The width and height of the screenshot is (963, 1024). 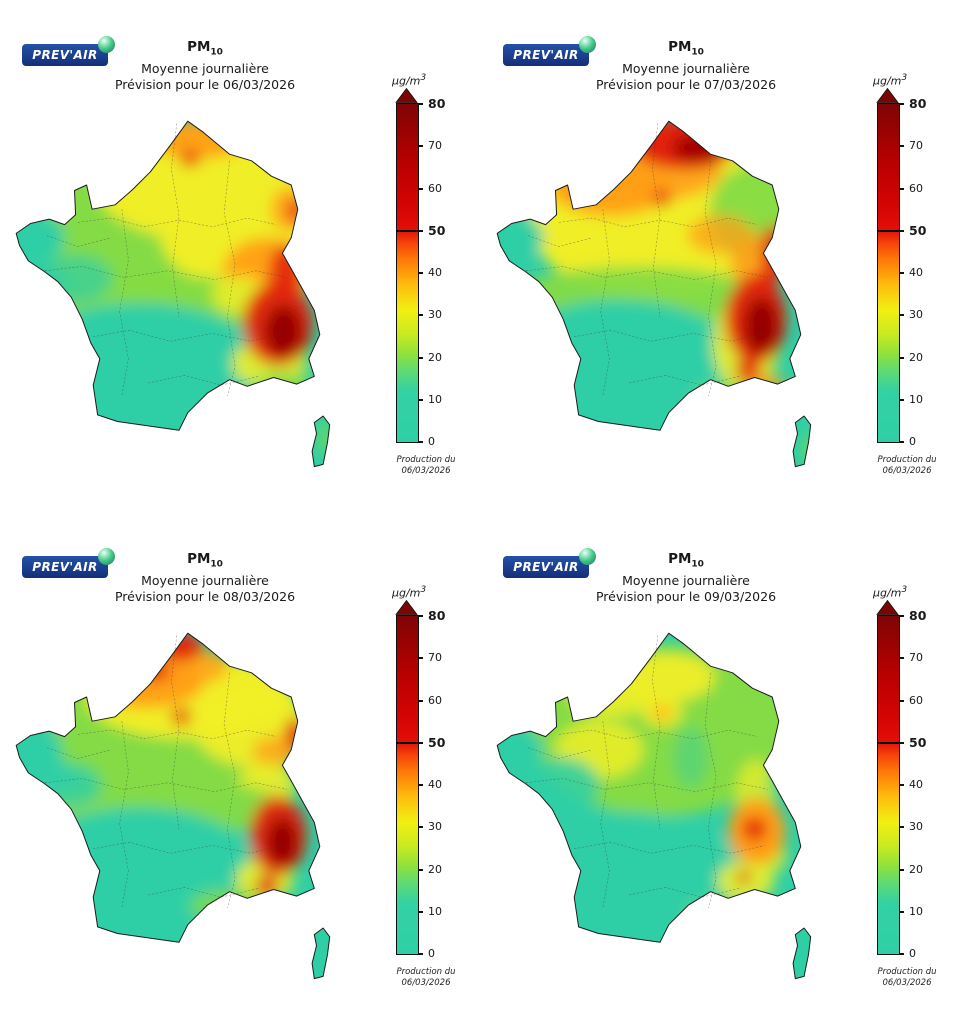 I want to click on forecast-date: Prévision pour le 08/03/2026, so click(x=205, y=596).